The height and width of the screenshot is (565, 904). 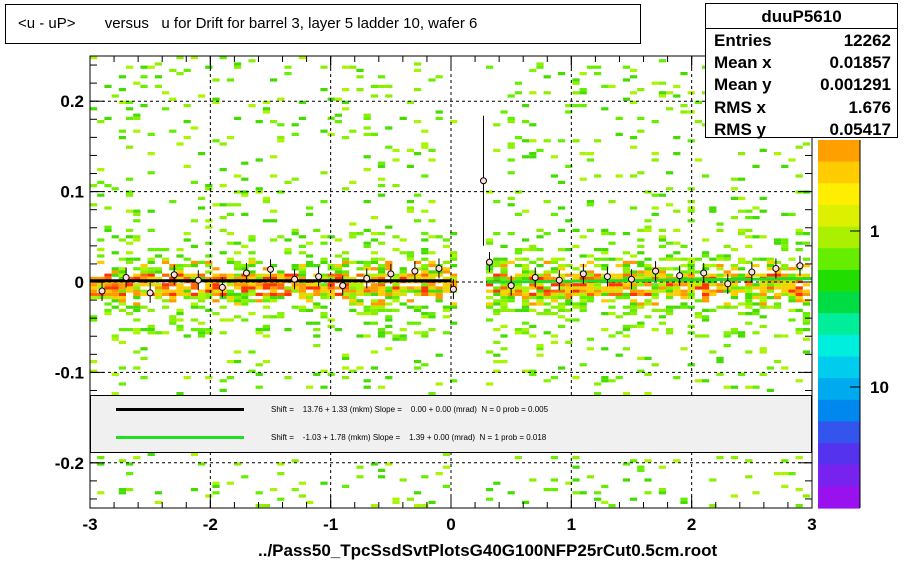 What do you see at coordinates (839, 216) in the screenshot?
I see `color-scale-segment` at bounding box center [839, 216].